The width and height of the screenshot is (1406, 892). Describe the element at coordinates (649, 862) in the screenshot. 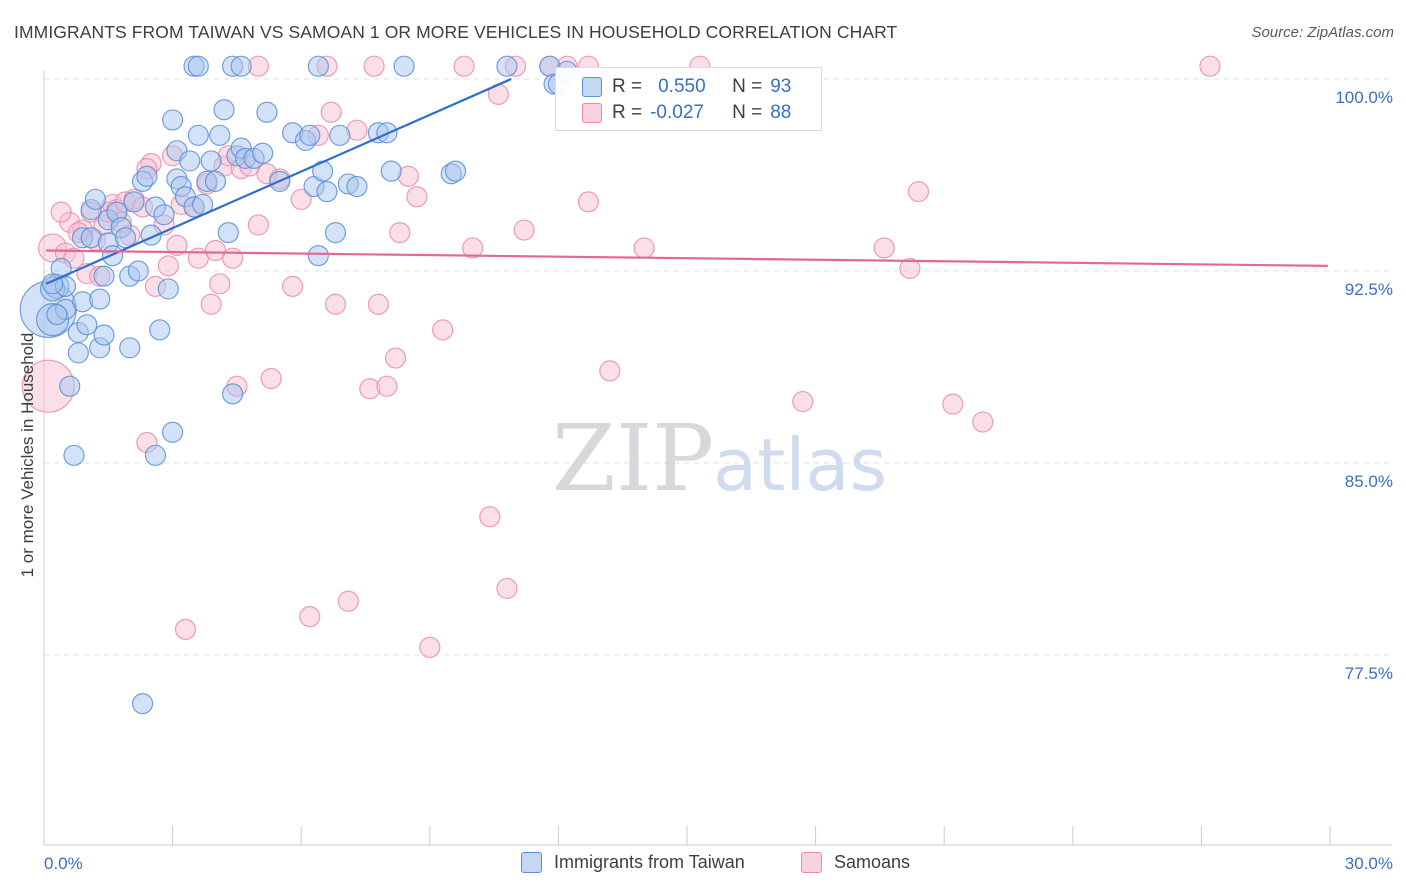

I see `legend-taiwan-label: Immigrants from Taiwan` at that location.